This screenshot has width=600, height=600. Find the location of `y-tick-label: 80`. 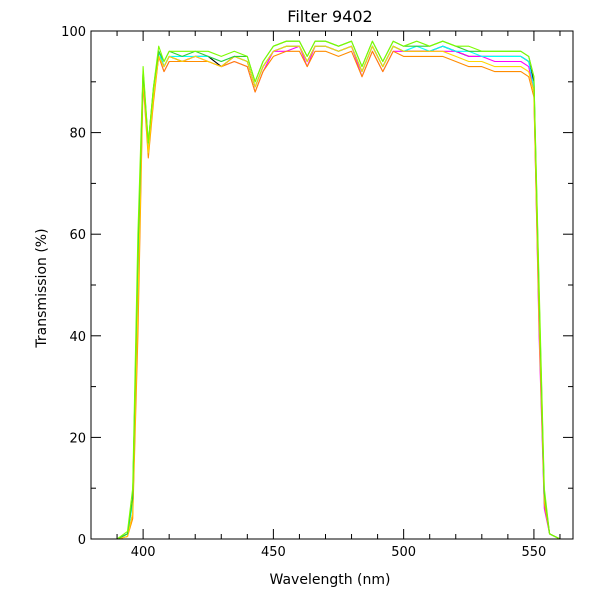

y-tick-label: 80 is located at coordinates (77, 134).